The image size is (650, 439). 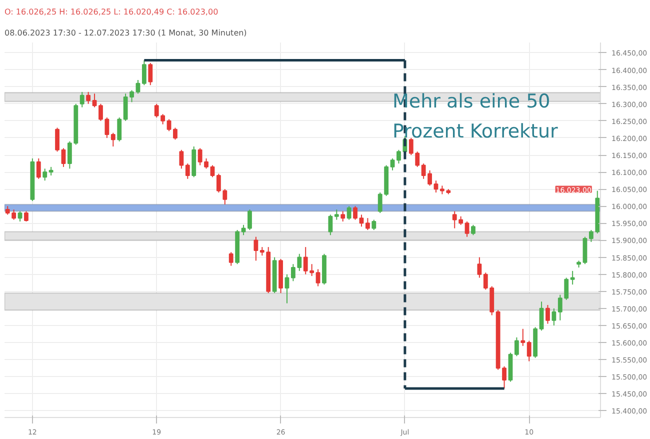 What do you see at coordinates (111, 12) in the screenshot?
I see `chart-title: O: 16.026,25 H: 16.026,25 L: 16.020,49 C: 16.023,00` at bounding box center [111, 12].